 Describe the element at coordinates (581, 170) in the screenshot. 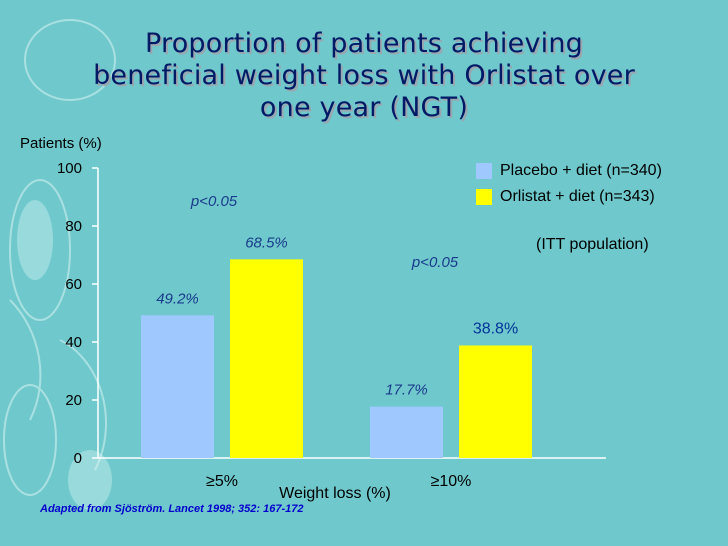

I see `legend-label-placebo: Placebo + diet (n=340)` at that location.